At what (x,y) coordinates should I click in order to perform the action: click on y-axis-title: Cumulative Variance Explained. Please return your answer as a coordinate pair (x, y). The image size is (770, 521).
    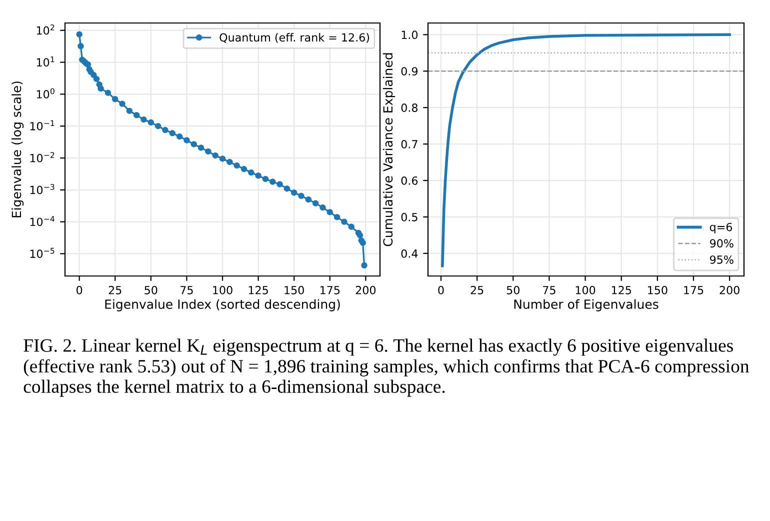
    Looking at the image, I should click on (389, 149).